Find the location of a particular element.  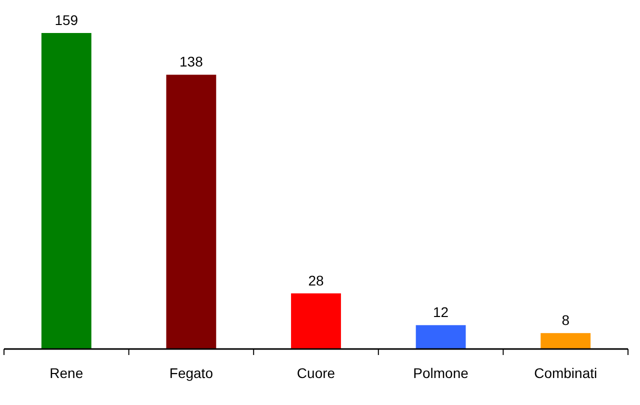

x-tick-label: Polmone is located at coordinates (441, 373).